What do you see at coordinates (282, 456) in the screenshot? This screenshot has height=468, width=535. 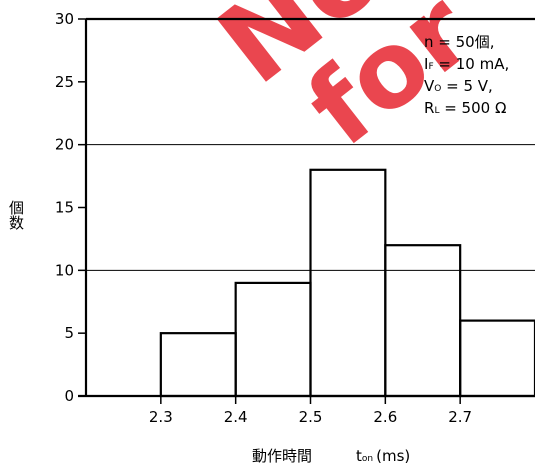 I see `x-axis-label-text: 動作時間` at bounding box center [282, 456].